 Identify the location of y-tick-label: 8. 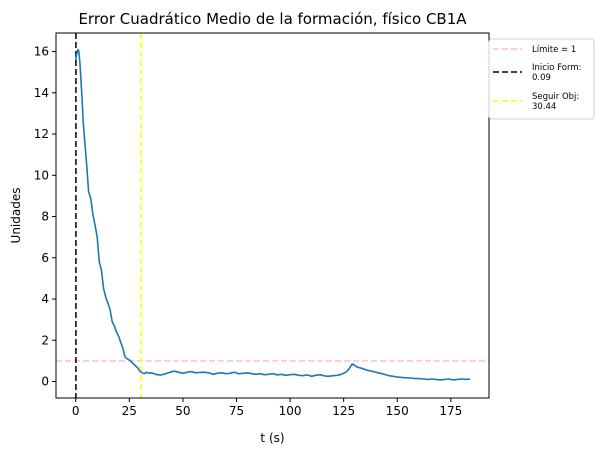
(45, 217).